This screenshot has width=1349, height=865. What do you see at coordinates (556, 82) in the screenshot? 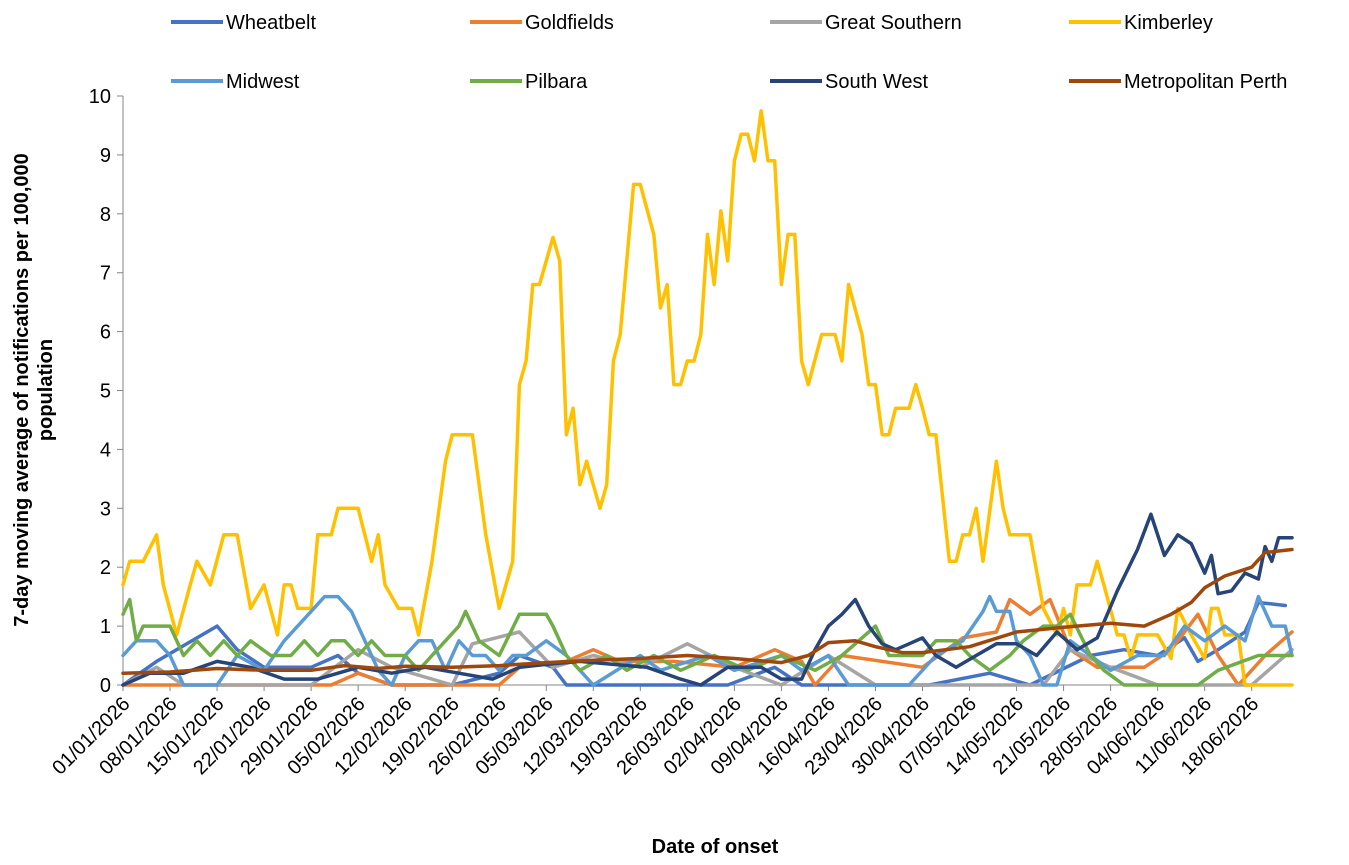
I see `legend-label: Pilbara` at bounding box center [556, 82].